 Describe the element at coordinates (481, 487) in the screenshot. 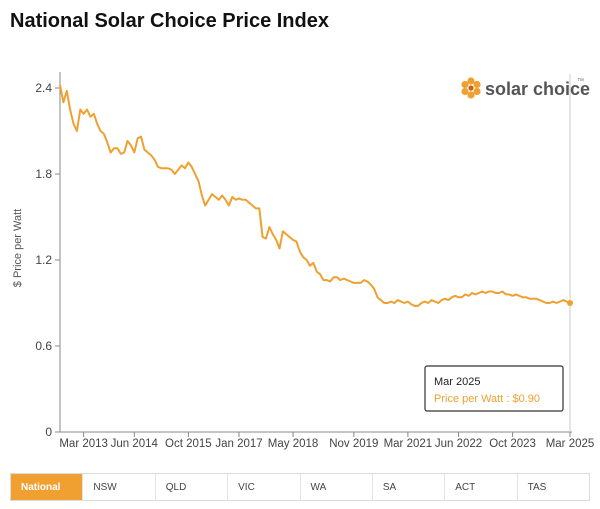

I see `tab-act: ACT` at that location.